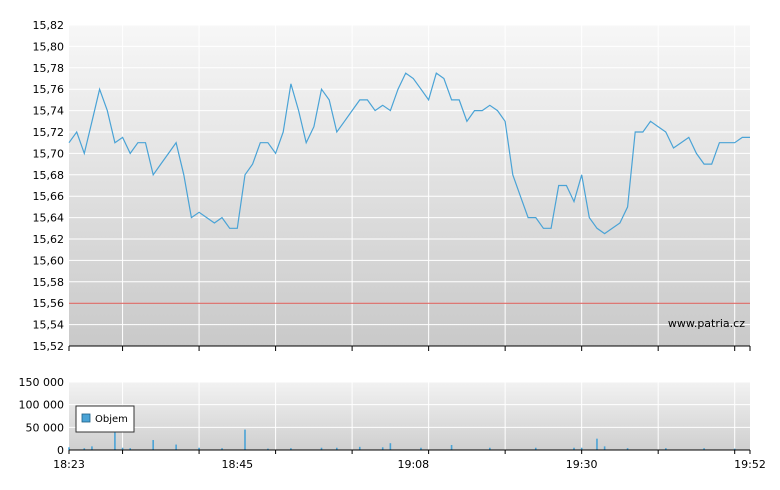 The height and width of the screenshot is (490, 780). Describe the element at coordinates (49, 175) in the screenshot. I see `price-y-tick-label: 15,68` at that location.